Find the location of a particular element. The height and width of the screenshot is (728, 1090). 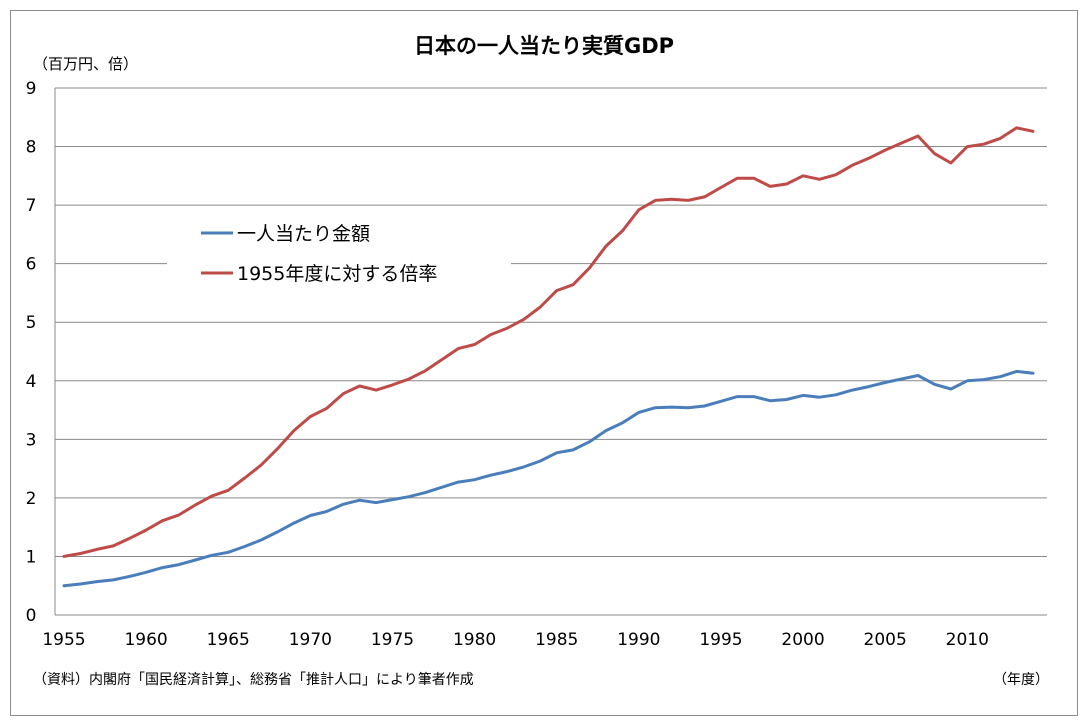

x-tick-label: 1980 is located at coordinates (474, 640).